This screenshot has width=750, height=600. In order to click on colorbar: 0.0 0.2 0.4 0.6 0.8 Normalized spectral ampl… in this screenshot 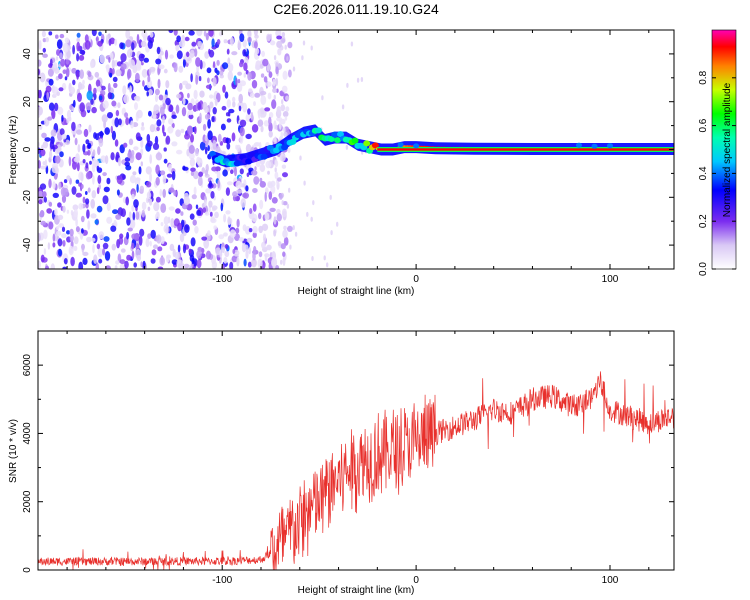, I will do `click(717, 152)`.